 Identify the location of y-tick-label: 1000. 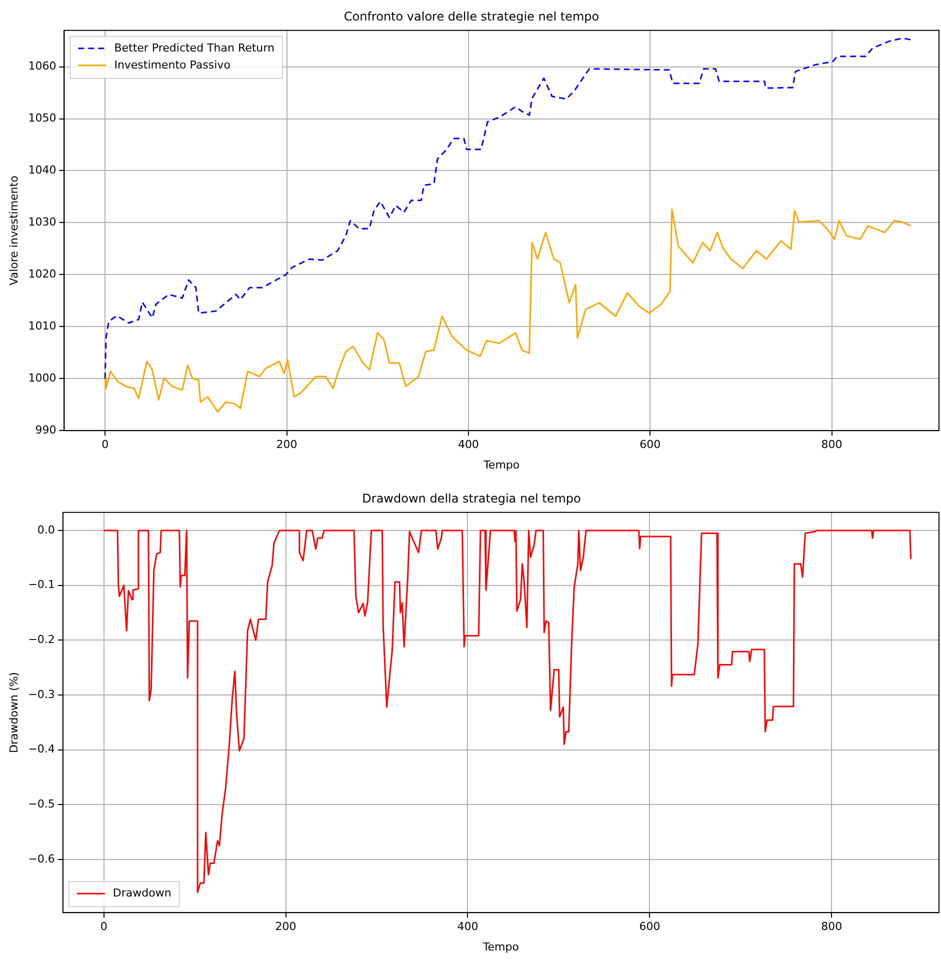
(42, 377).